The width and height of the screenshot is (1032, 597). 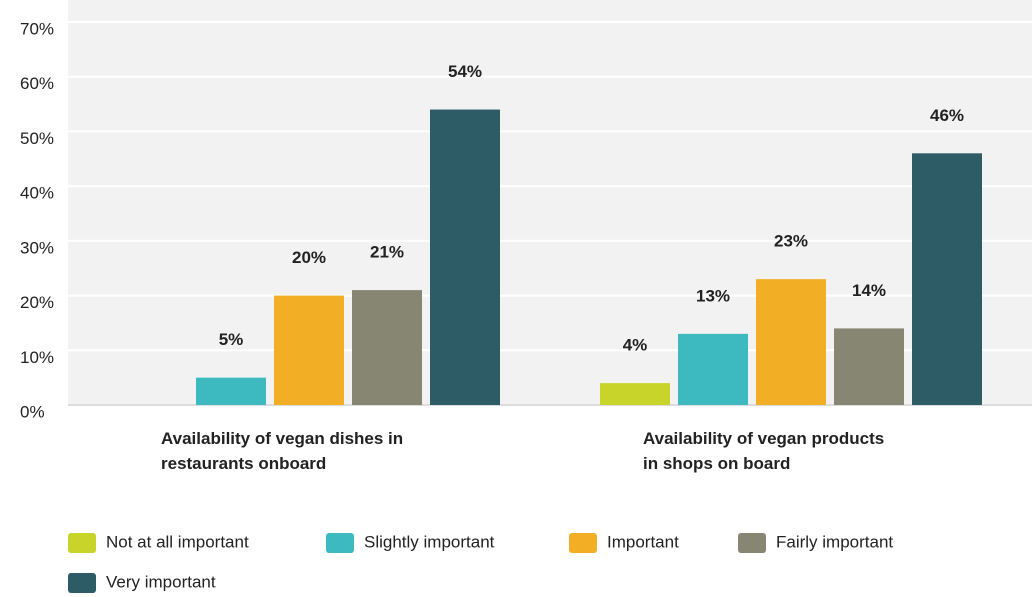 I want to click on y-tick-label: 40%, so click(x=37, y=193).